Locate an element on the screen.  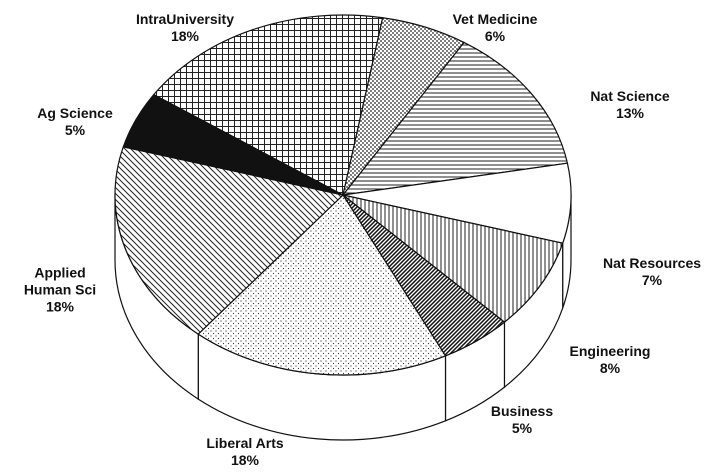
slice-label: Nat Science 13% is located at coordinates (630, 105).